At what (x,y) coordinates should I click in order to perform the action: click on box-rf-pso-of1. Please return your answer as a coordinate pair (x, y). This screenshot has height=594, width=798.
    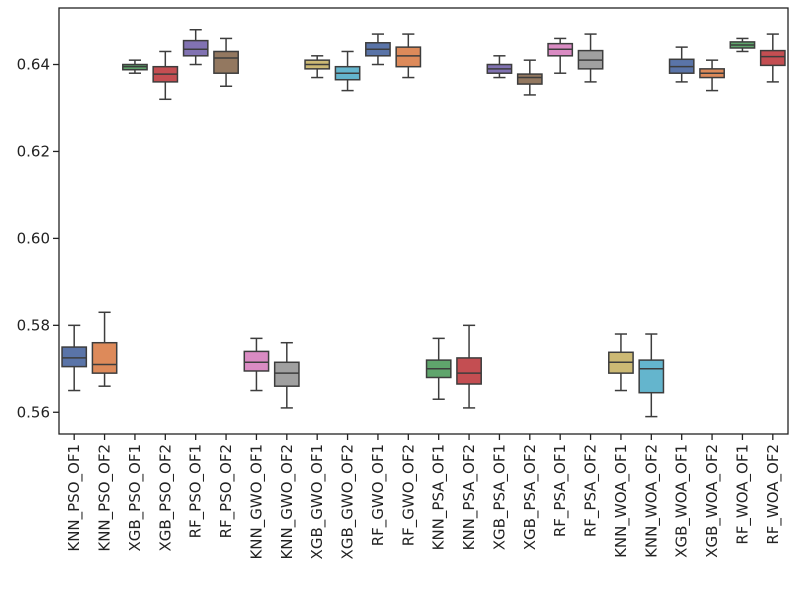
    Looking at the image, I should click on (195, 47).